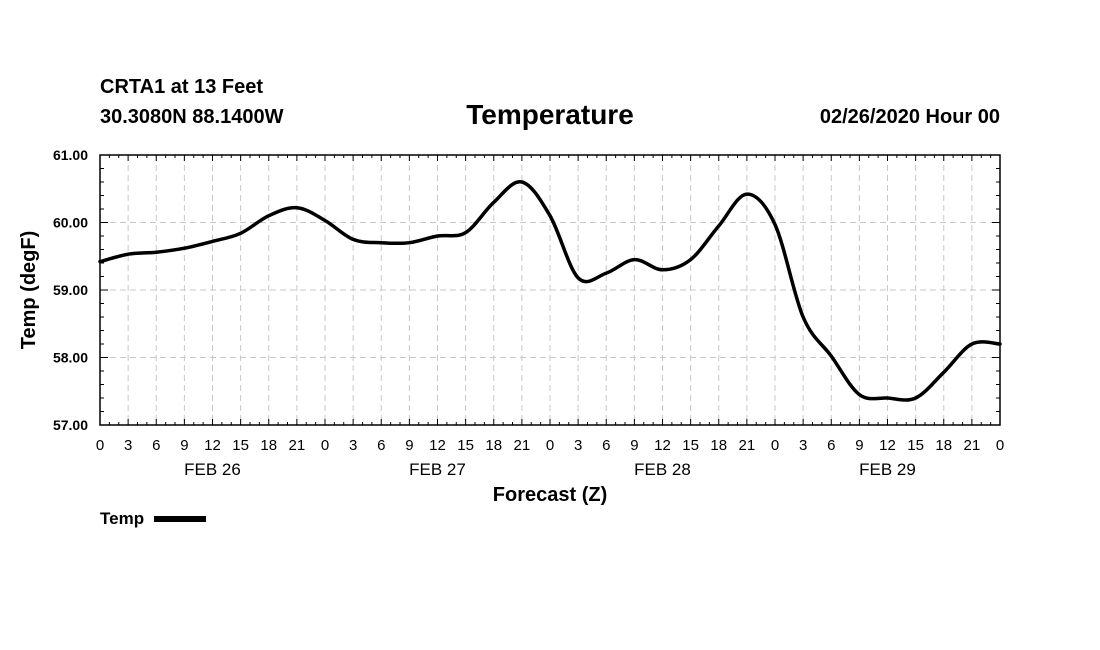  Describe the element at coordinates (180, 519) in the screenshot. I see `legend-swatch-temp` at that location.